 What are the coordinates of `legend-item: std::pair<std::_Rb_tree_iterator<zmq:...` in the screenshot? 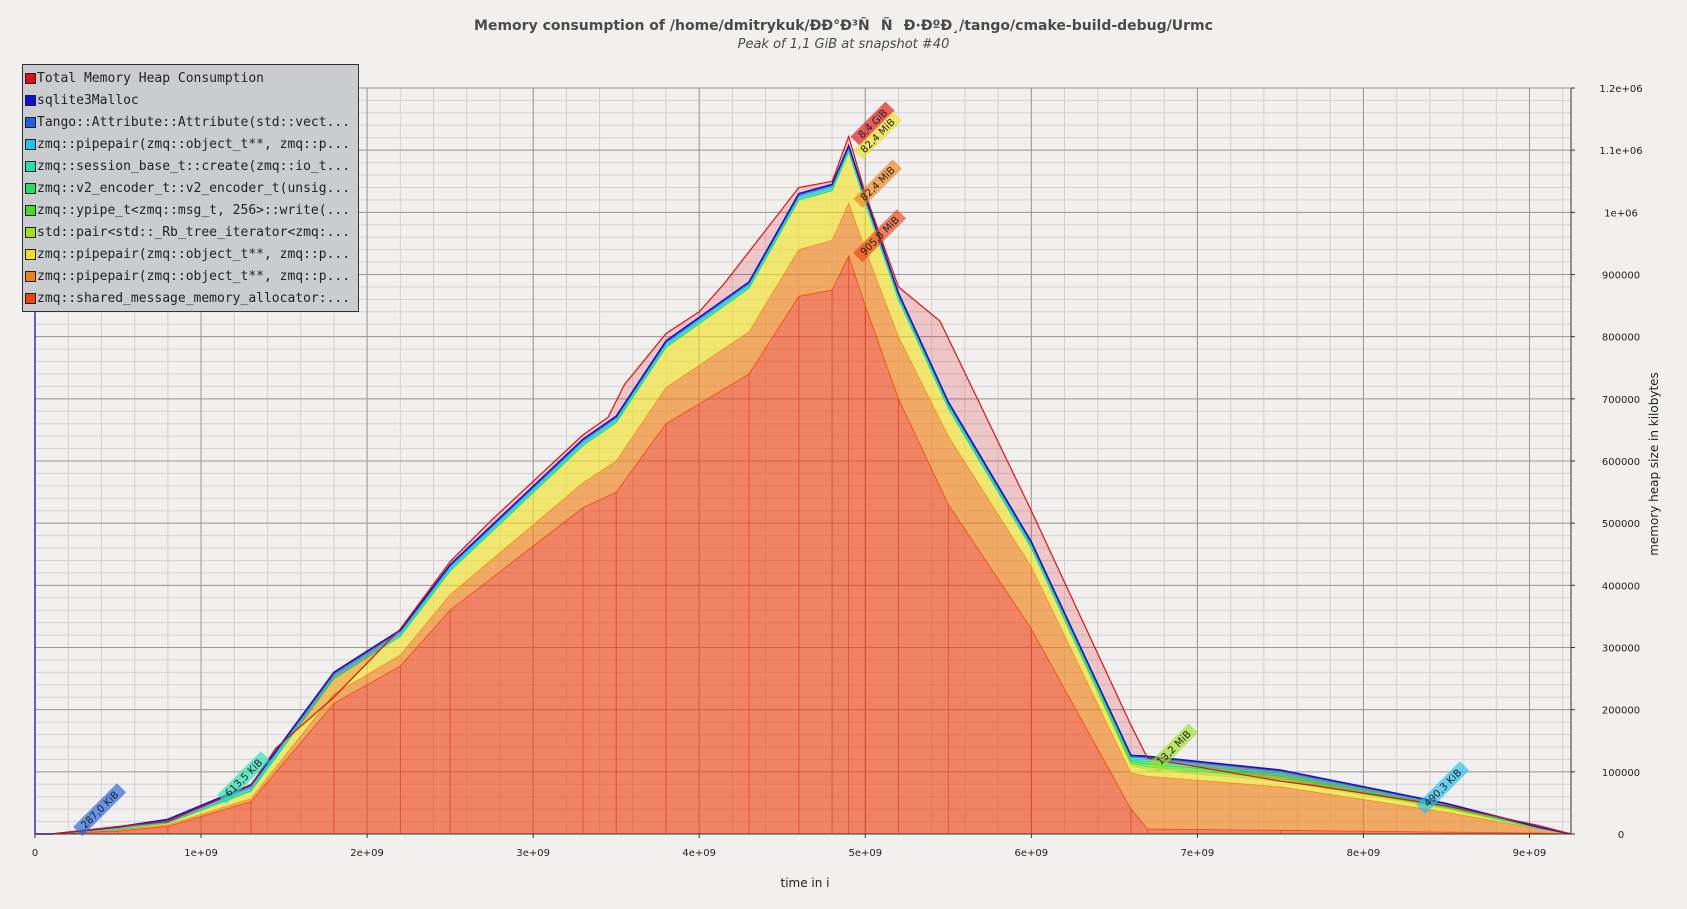 It's located at (191, 232).